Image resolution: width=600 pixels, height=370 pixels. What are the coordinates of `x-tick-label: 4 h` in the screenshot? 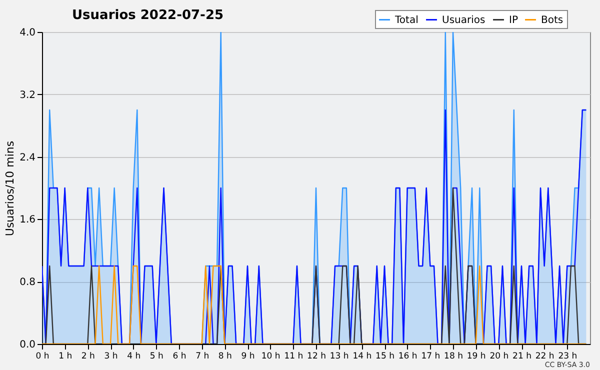 It's located at (134, 357).